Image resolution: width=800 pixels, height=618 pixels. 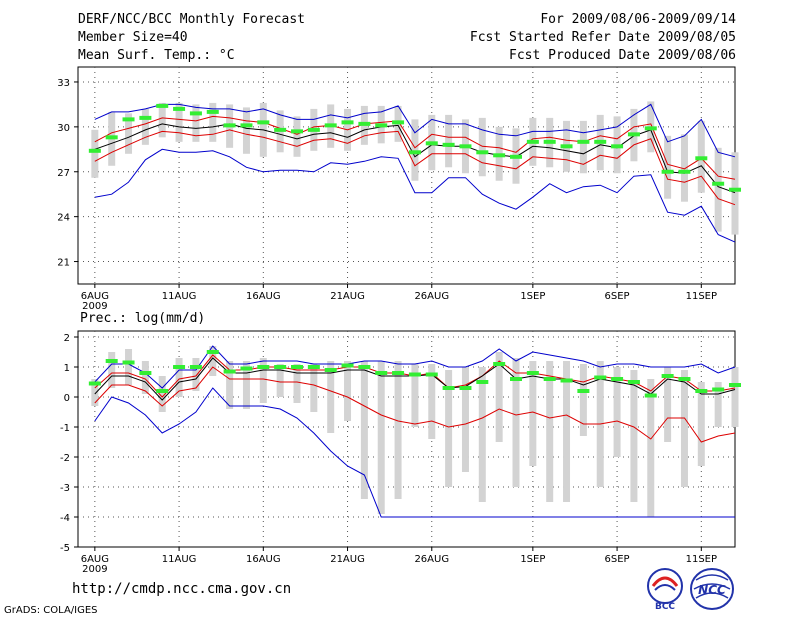 I want to click on source-url: http://cmdp.ncc.cma.gov.cn, so click(x=182, y=589).